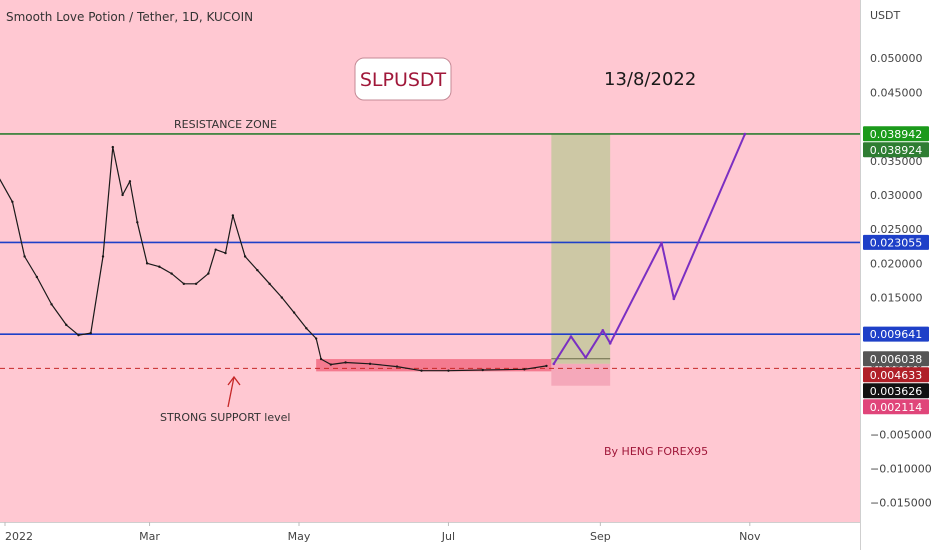  What do you see at coordinates (656, 451) in the screenshot?
I see `author-credit: By HENG FOREX95` at bounding box center [656, 451].